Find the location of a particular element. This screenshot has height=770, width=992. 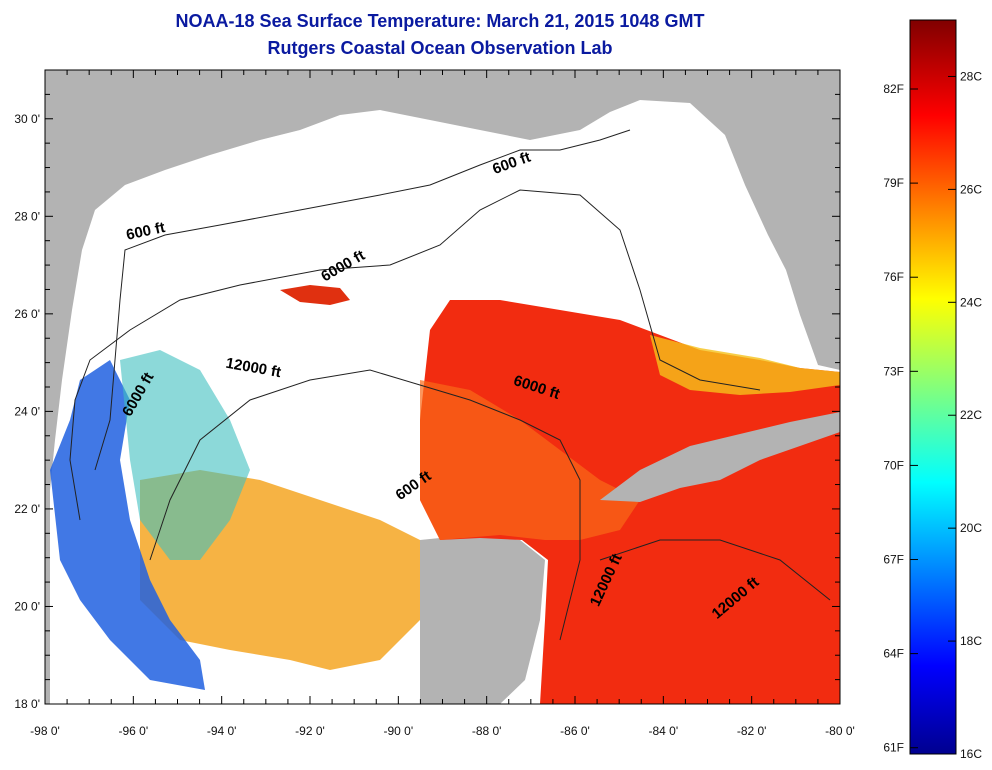

y-tick-label: 20 0' is located at coordinates (27, 606).